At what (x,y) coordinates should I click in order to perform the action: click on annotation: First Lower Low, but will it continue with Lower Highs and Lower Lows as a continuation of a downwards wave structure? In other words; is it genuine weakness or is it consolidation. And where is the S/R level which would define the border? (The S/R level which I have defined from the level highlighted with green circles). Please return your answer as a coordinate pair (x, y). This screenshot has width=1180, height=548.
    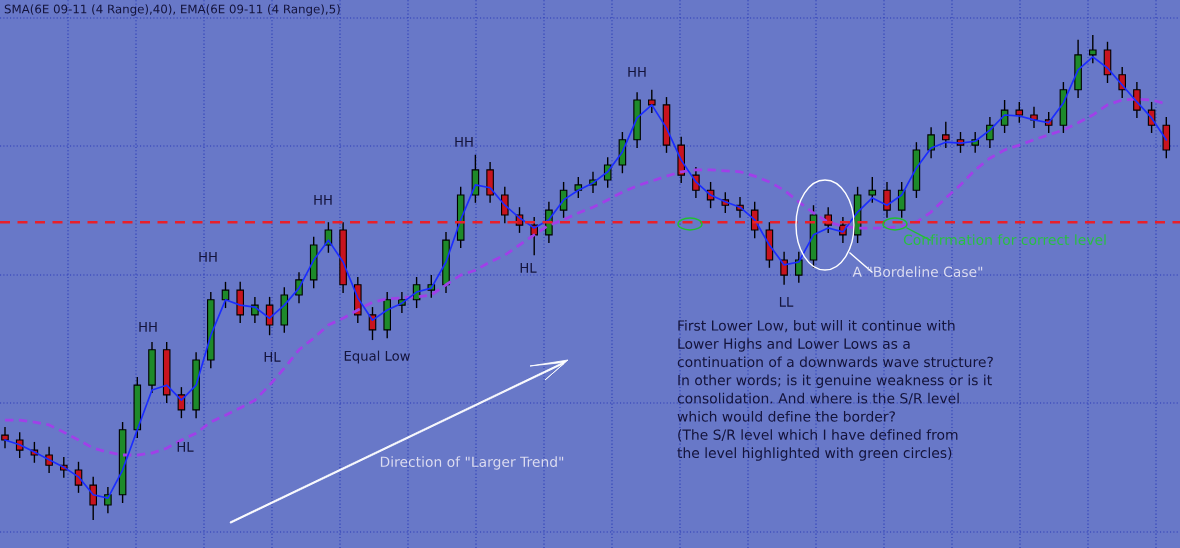
    Looking at the image, I should click on (835, 390).